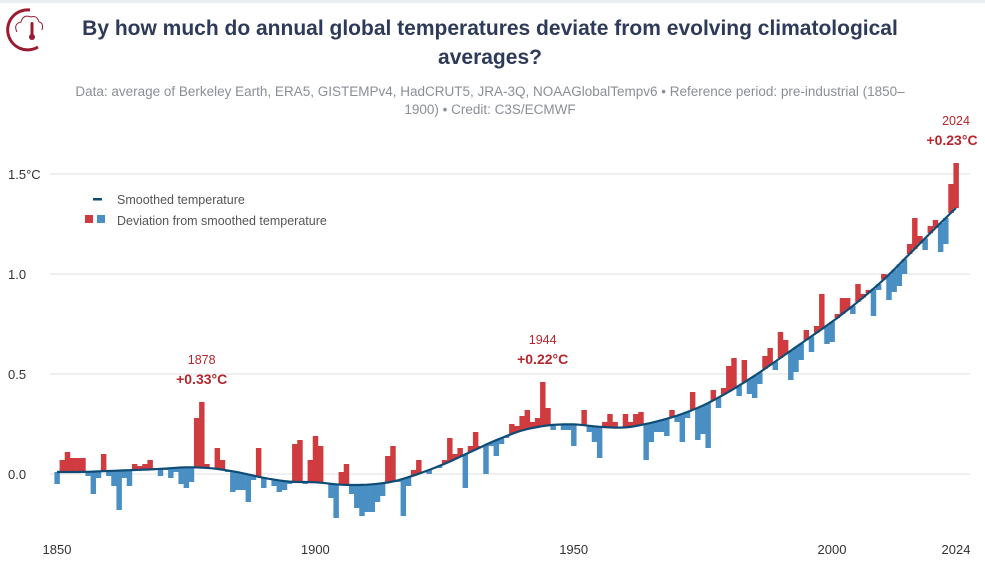 The width and height of the screenshot is (985, 577). Describe the element at coordinates (460, 452) in the screenshot. I see `deviation-bar-1928` at that location.